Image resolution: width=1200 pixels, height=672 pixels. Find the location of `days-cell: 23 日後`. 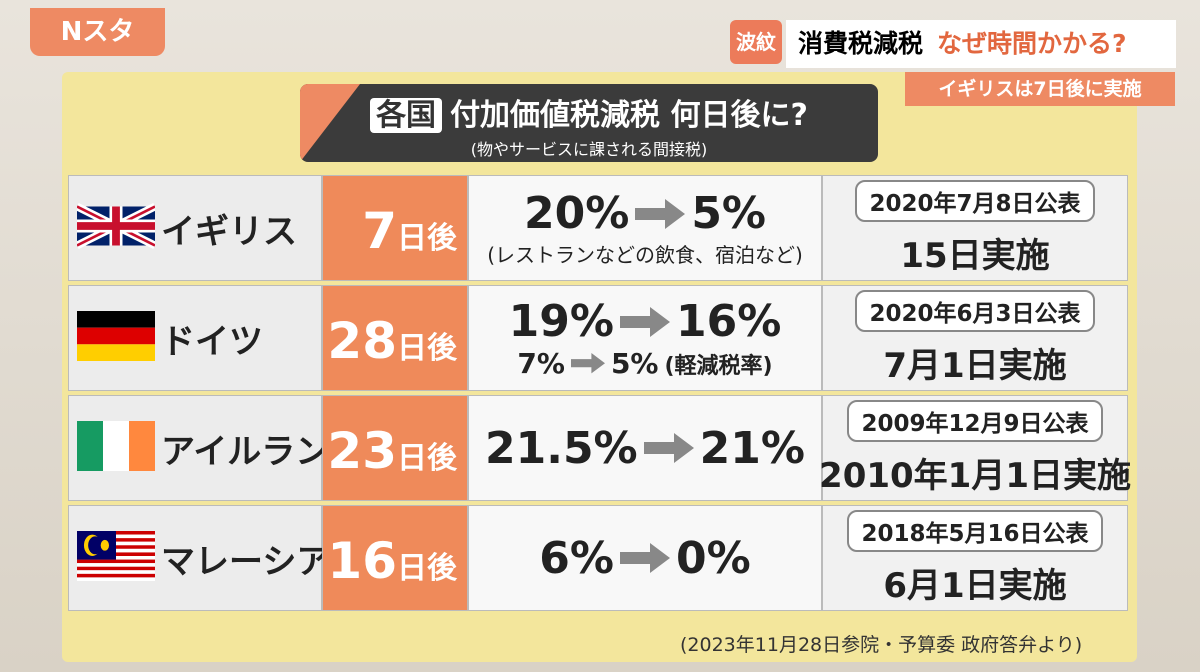

days-cell: 23 日後 is located at coordinates (395, 448).